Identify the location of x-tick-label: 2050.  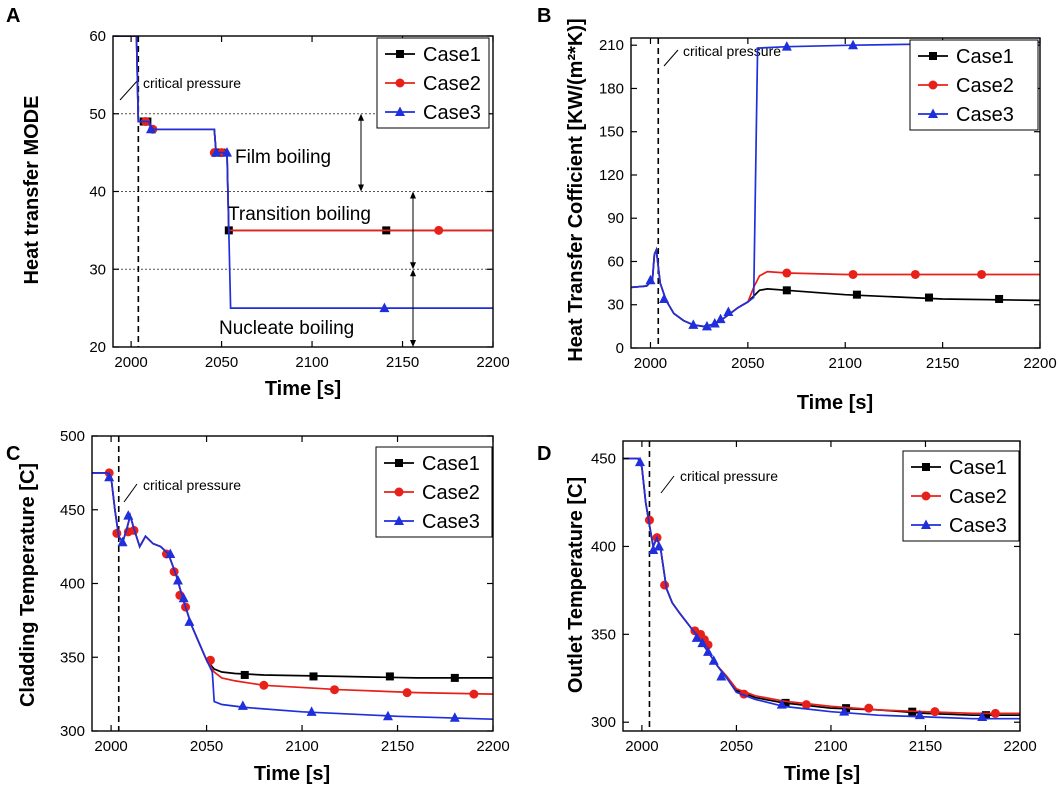
(736, 746).